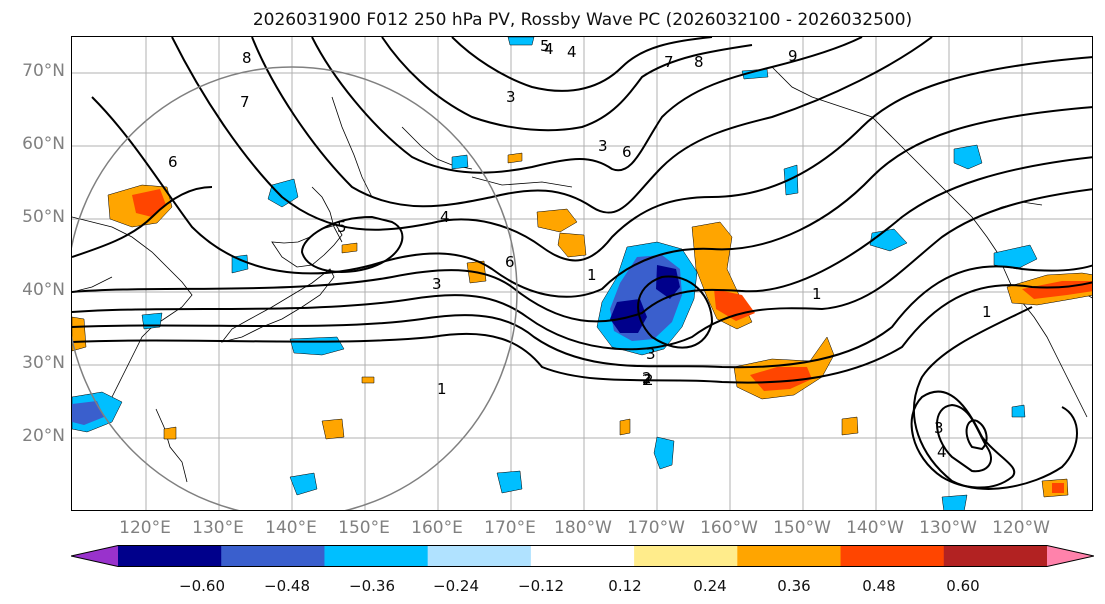 The height and width of the screenshot is (604, 1105). I want to click on lat-label-30n: 30°N, so click(43, 363).